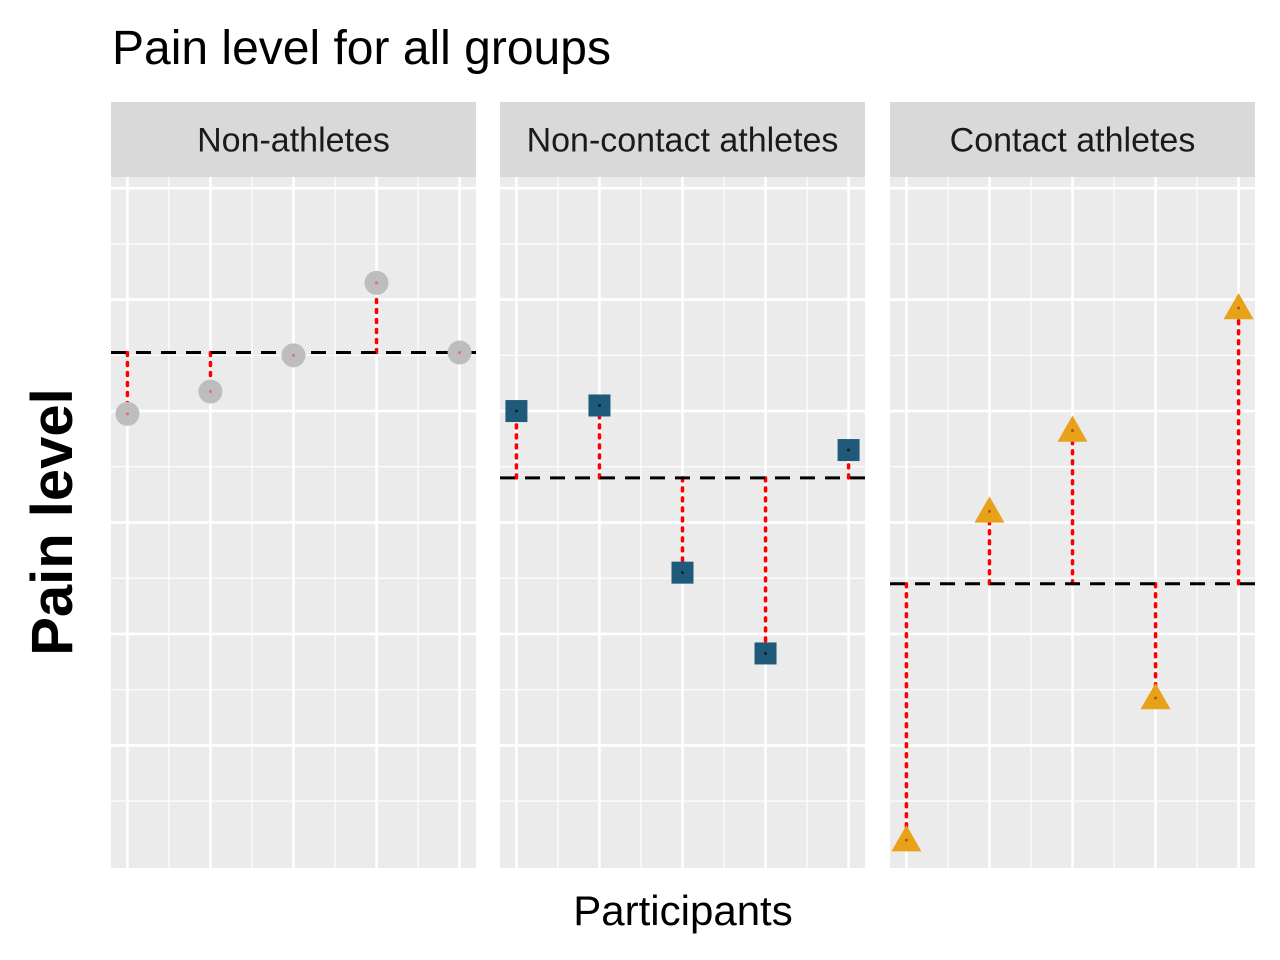 This screenshot has height=960, width=1280. I want to click on facet-strip-label: Contact athletes, so click(1073, 141).